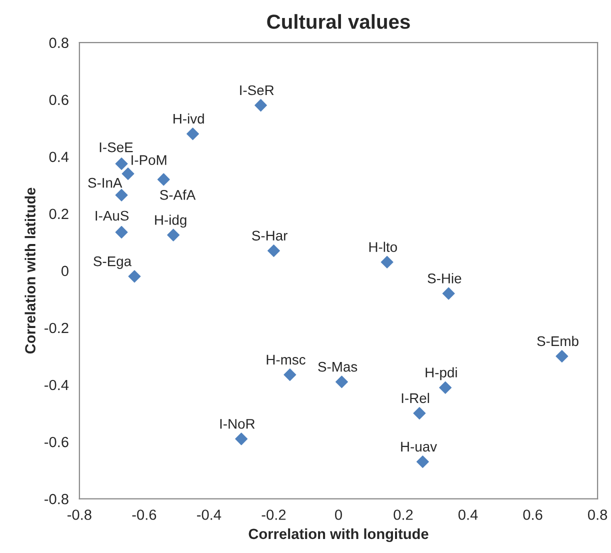 This screenshot has height=553, width=611. I want to click on annotation: H-pdi, so click(441, 373).